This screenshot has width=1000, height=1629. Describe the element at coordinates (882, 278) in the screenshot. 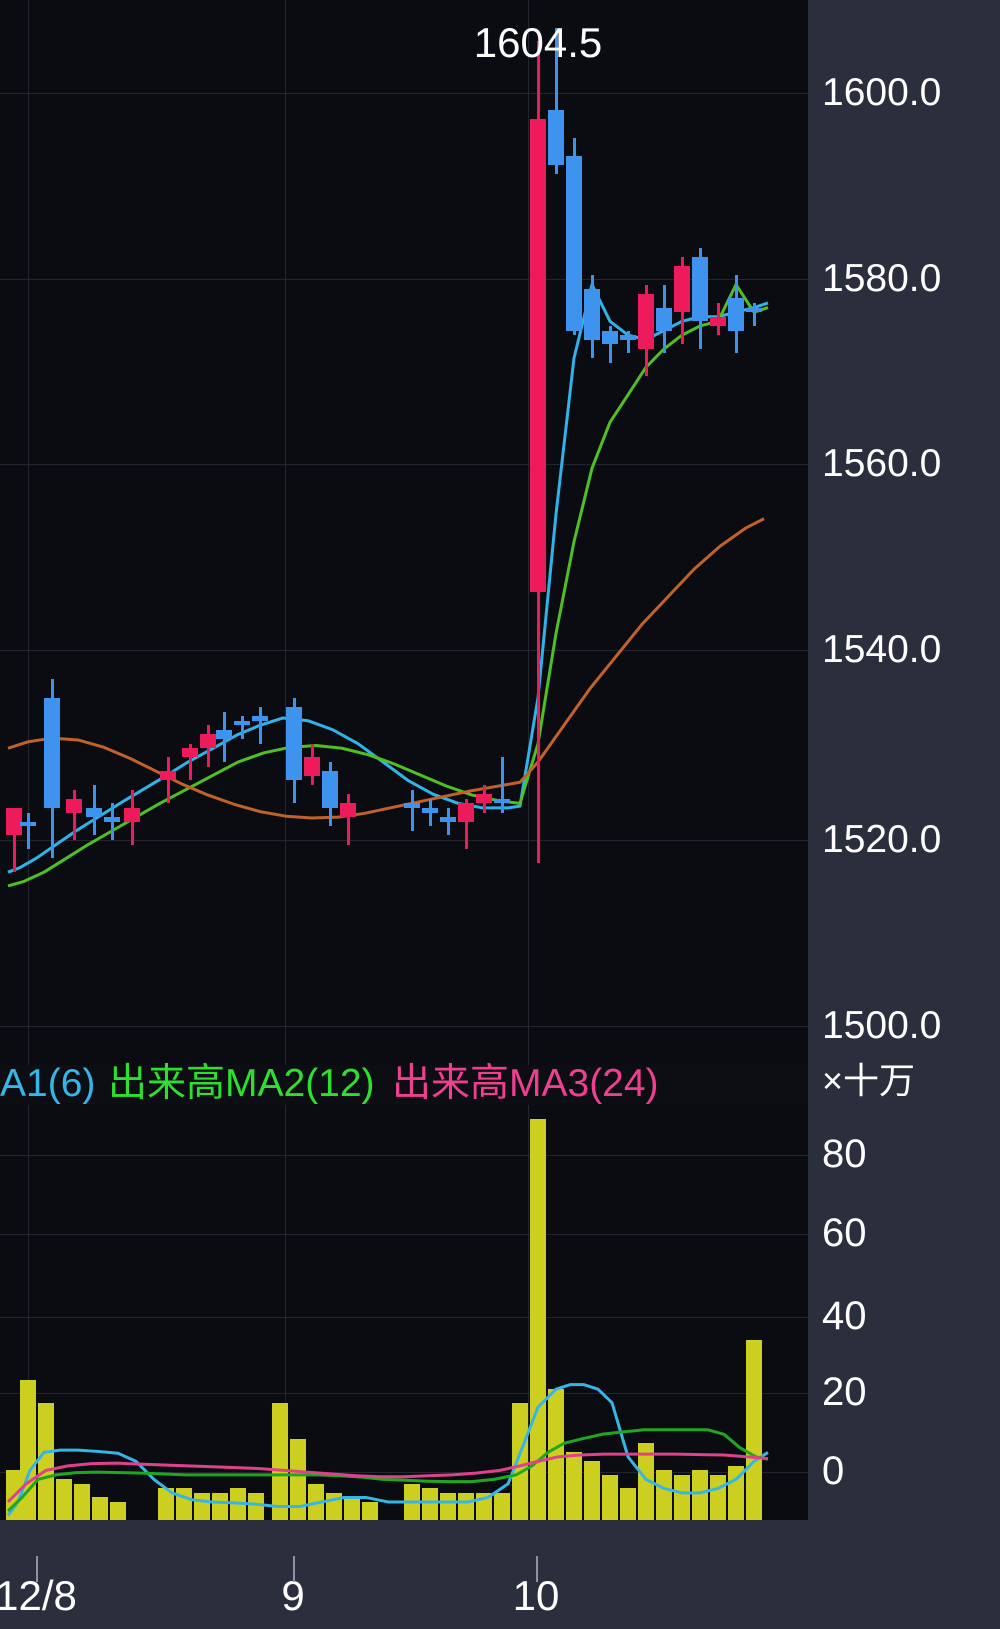

I see `price-axis-tick-label: 1580.0` at that location.